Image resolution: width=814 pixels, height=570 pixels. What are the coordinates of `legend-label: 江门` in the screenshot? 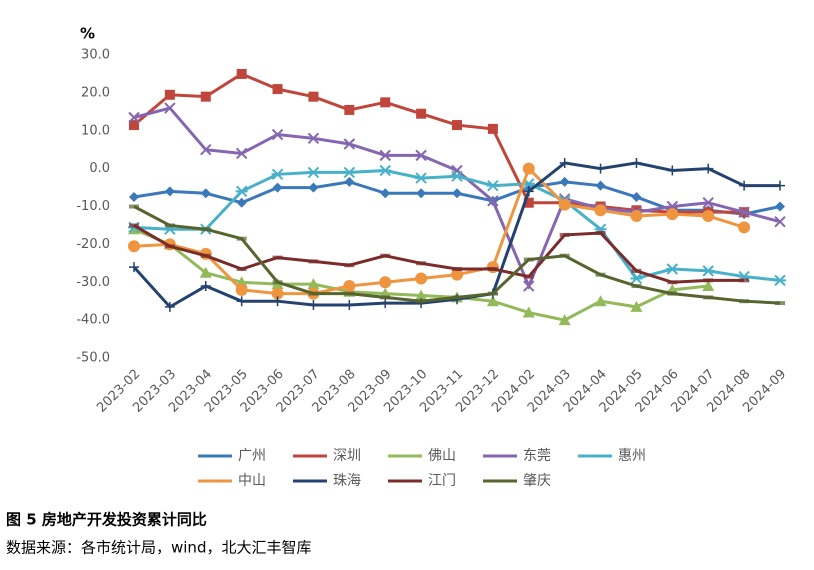 It's located at (442, 481).